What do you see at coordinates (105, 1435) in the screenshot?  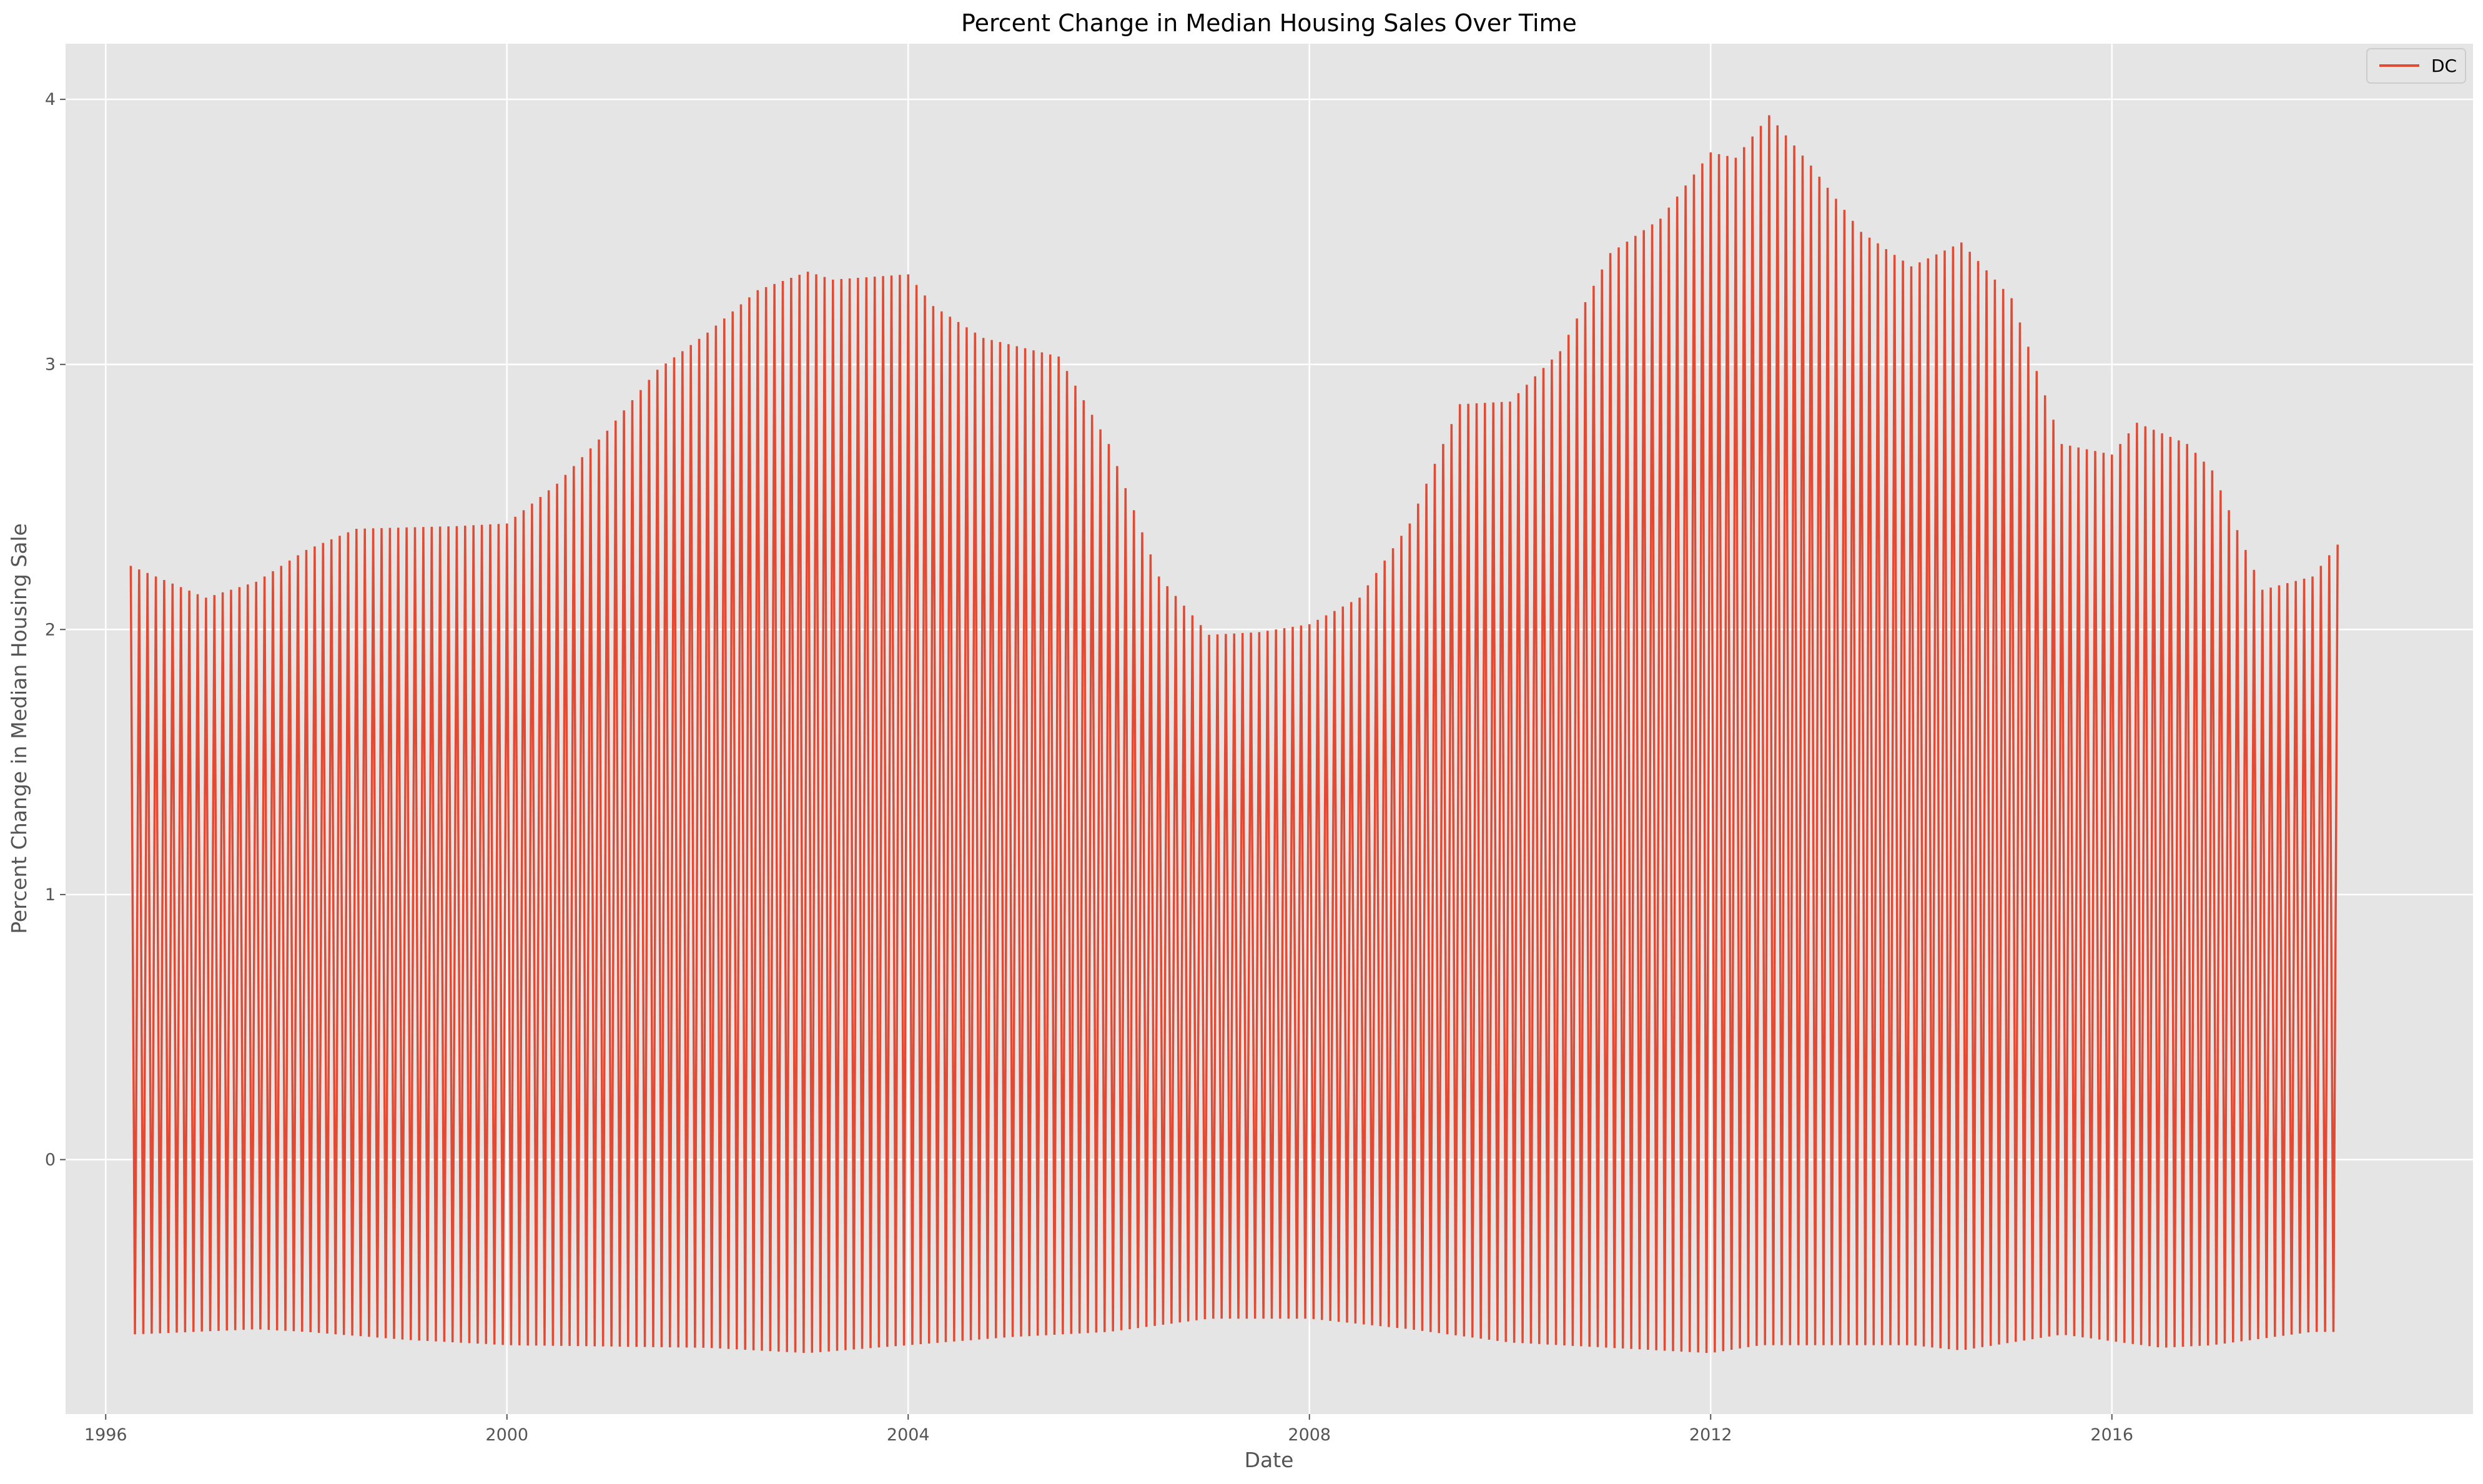 I see `x-tick-label: 1996` at bounding box center [105, 1435].